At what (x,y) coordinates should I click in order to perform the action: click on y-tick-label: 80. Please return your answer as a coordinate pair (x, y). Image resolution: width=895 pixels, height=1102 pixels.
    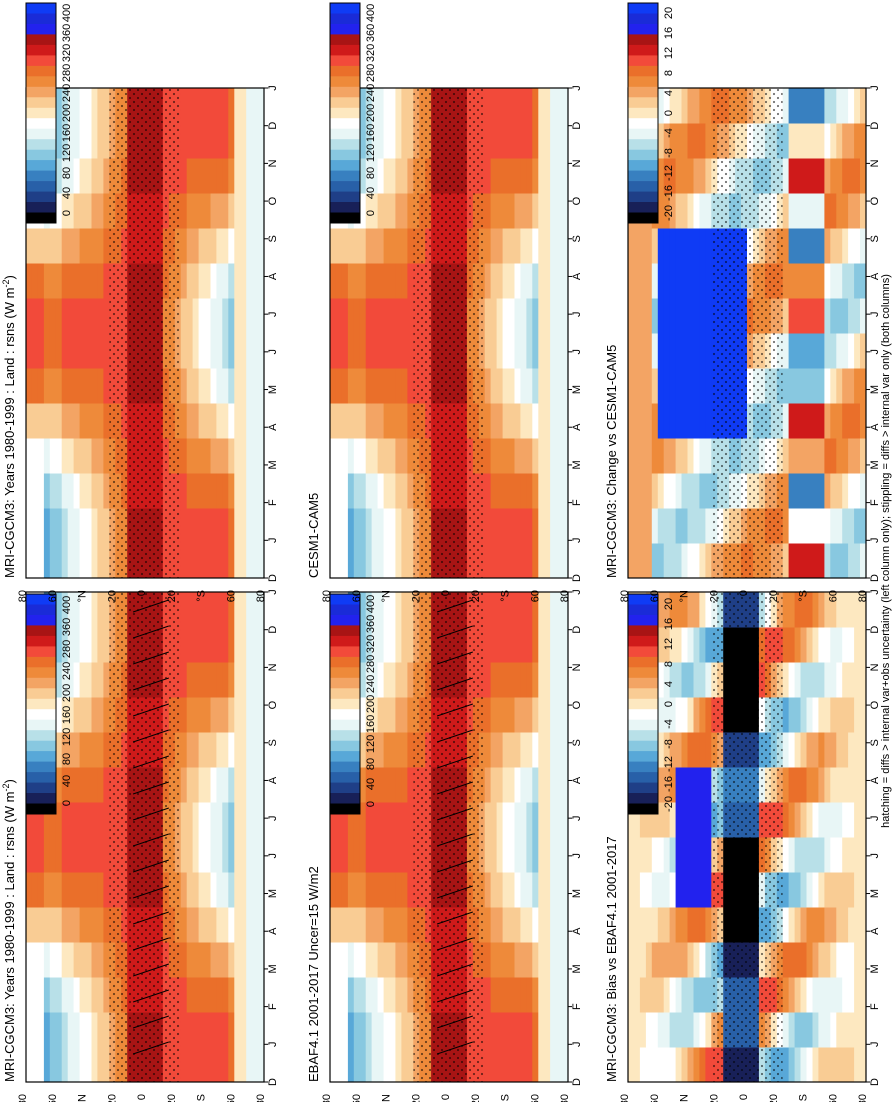
    Looking at the image, I should click on (23, 596).